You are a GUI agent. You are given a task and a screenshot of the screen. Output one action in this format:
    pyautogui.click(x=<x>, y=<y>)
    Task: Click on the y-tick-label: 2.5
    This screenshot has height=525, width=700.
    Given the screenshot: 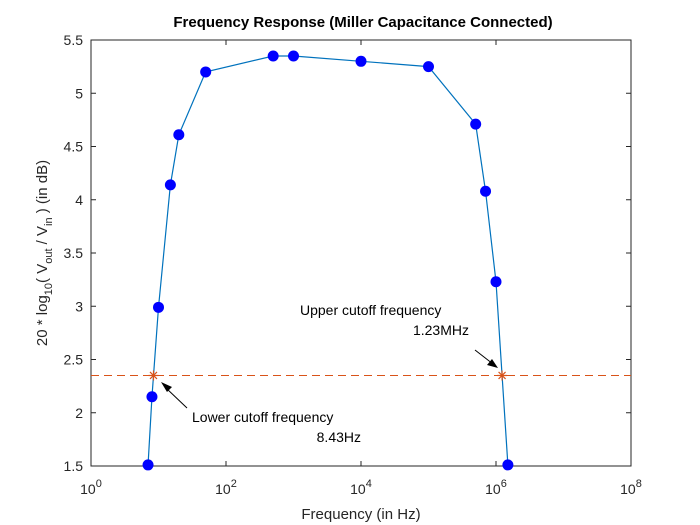 What is the action you would take?
    pyautogui.click(x=74, y=360)
    